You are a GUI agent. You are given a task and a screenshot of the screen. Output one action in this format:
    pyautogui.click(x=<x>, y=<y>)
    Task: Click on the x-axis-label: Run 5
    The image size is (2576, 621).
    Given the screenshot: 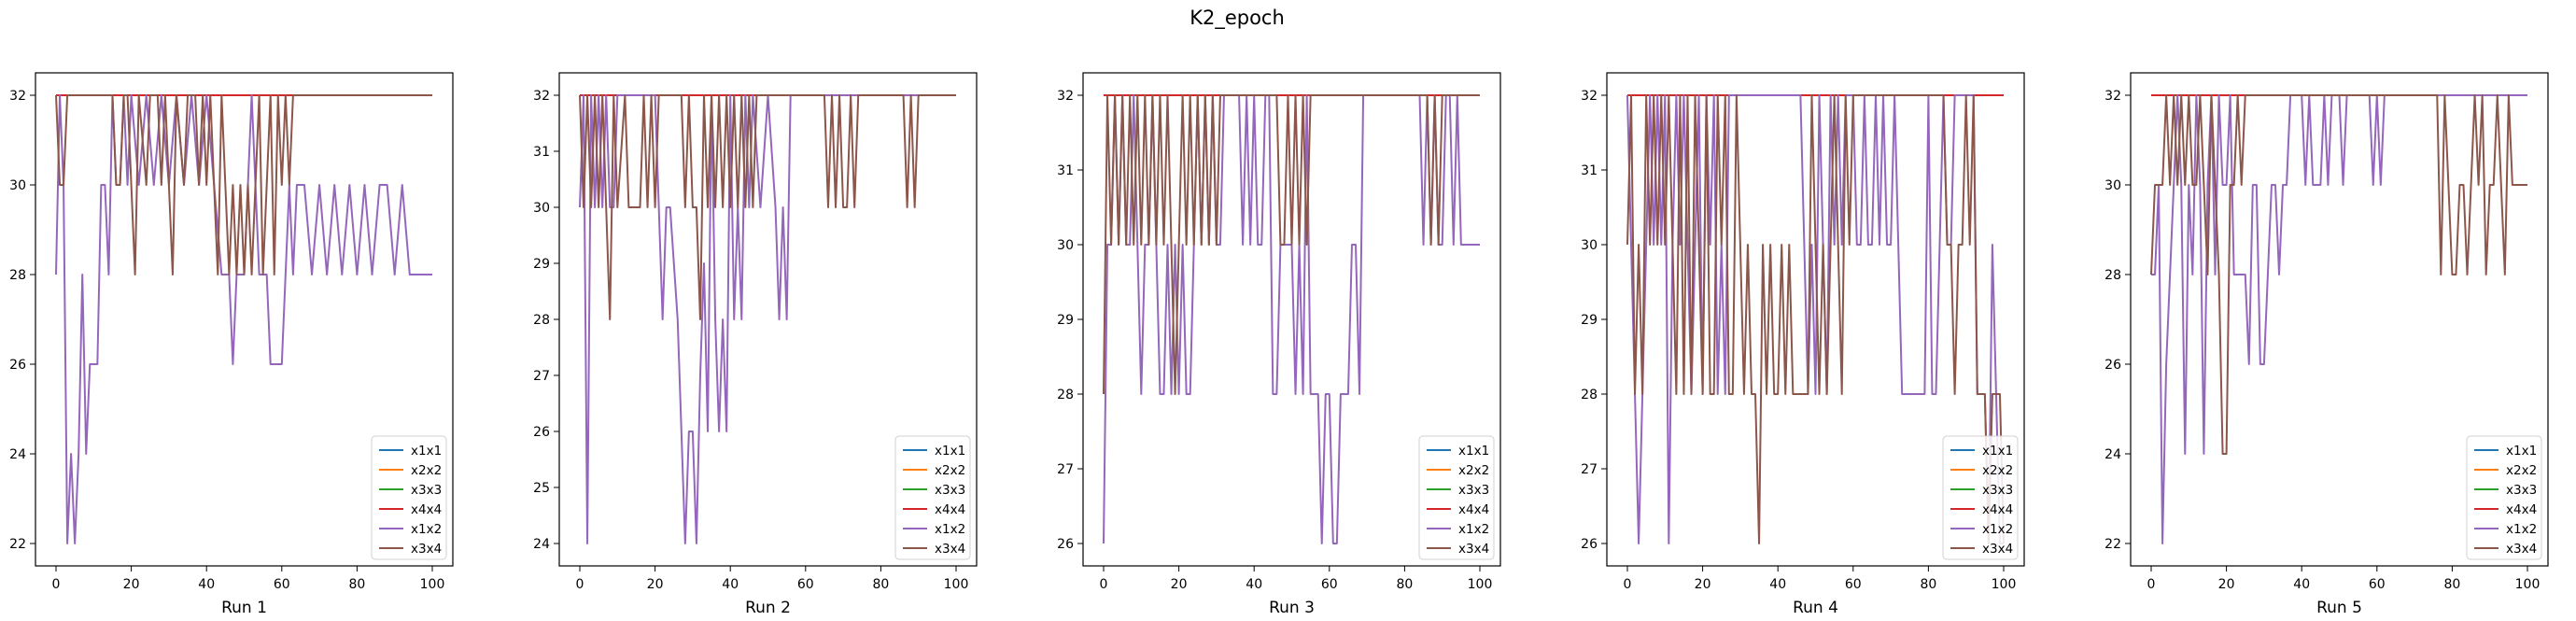 What is the action you would take?
    pyautogui.click(x=2339, y=608)
    